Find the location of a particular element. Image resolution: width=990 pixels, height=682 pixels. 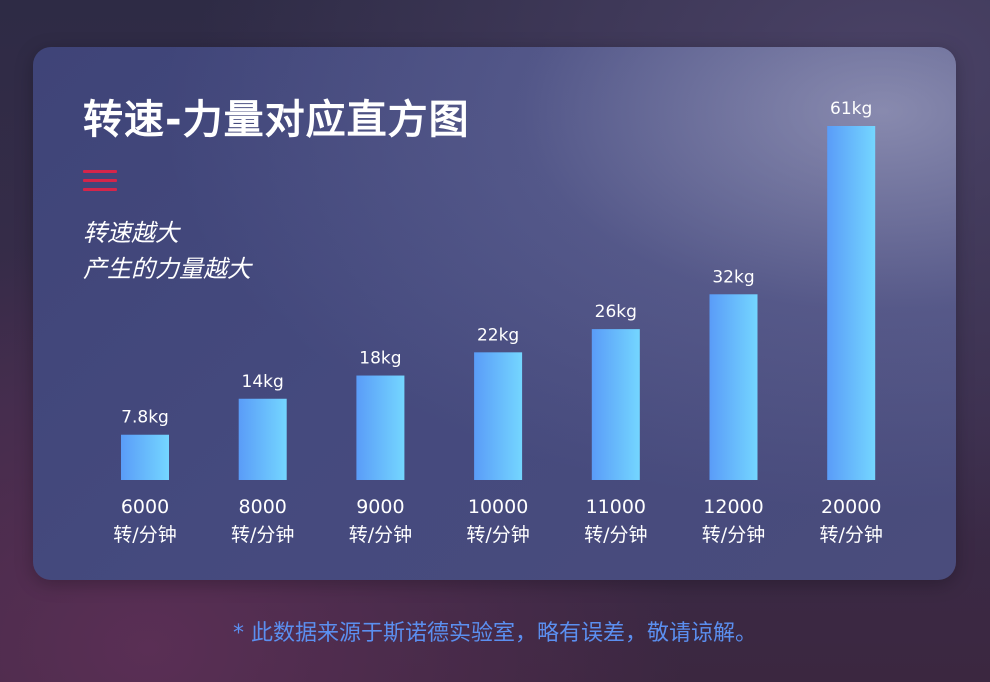

data-label: 26kg is located at coordinates (616, 312).